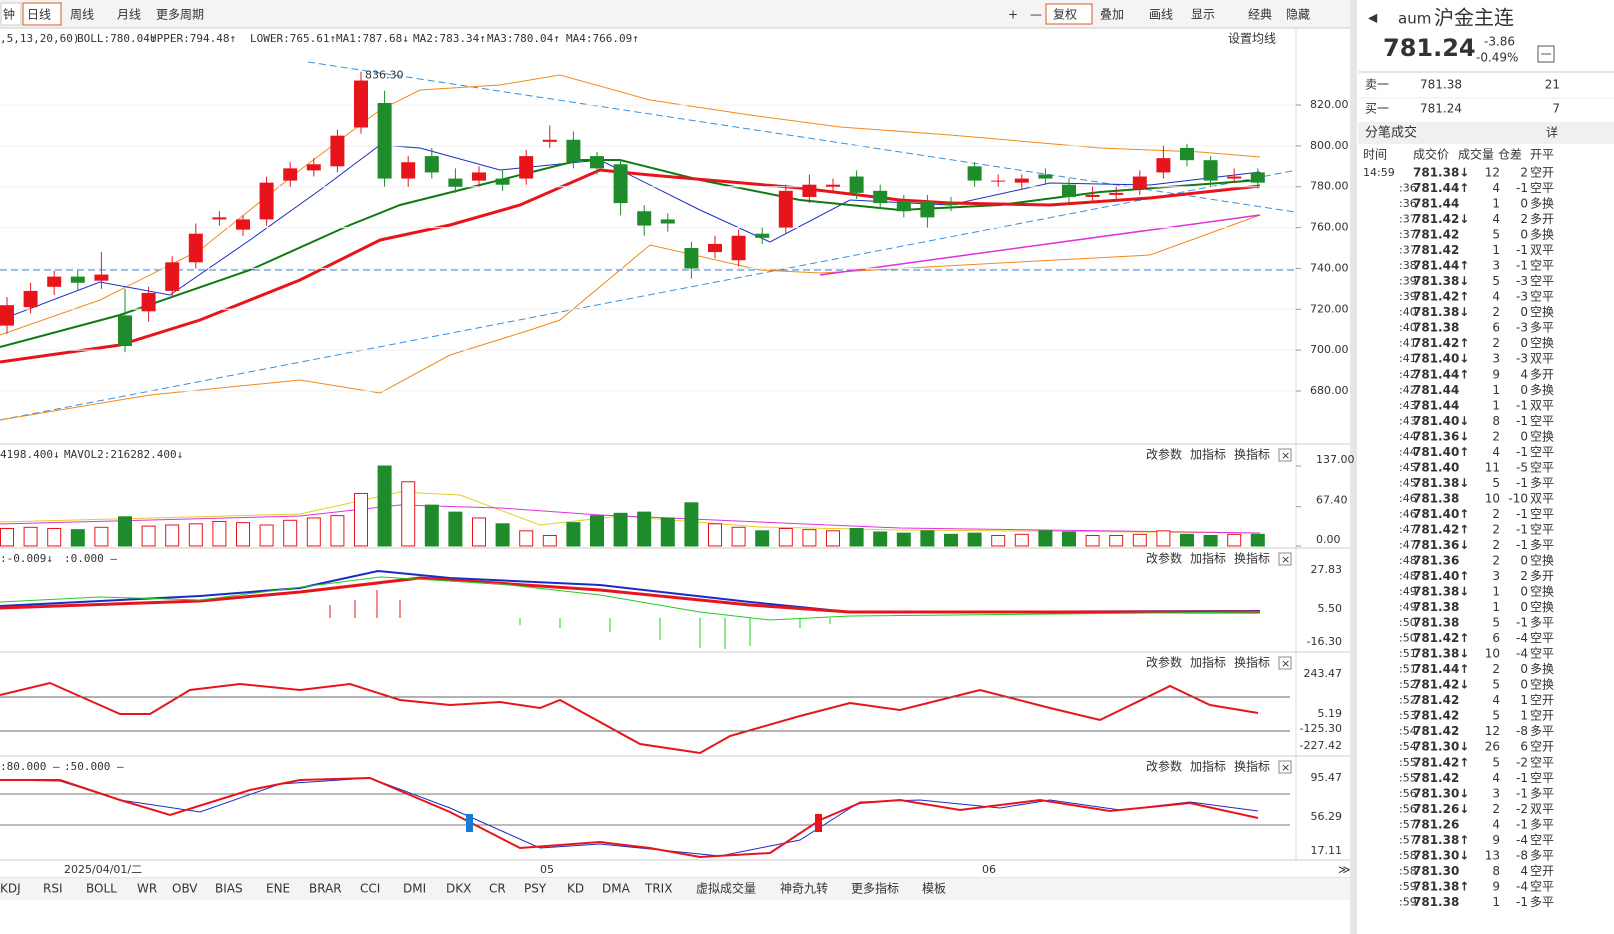  Describe the element at coordinates (370, 889) in the screenshot. I see `indicator-tab: CCI` at that location.